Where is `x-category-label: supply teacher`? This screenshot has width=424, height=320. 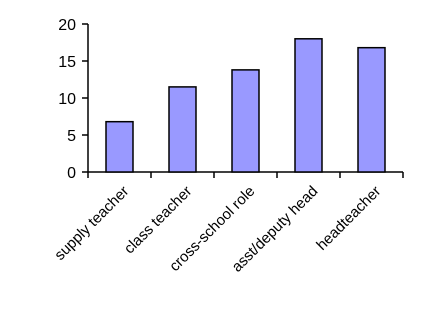
x-category-label: supply teacher is located at coordinates (91, 223).